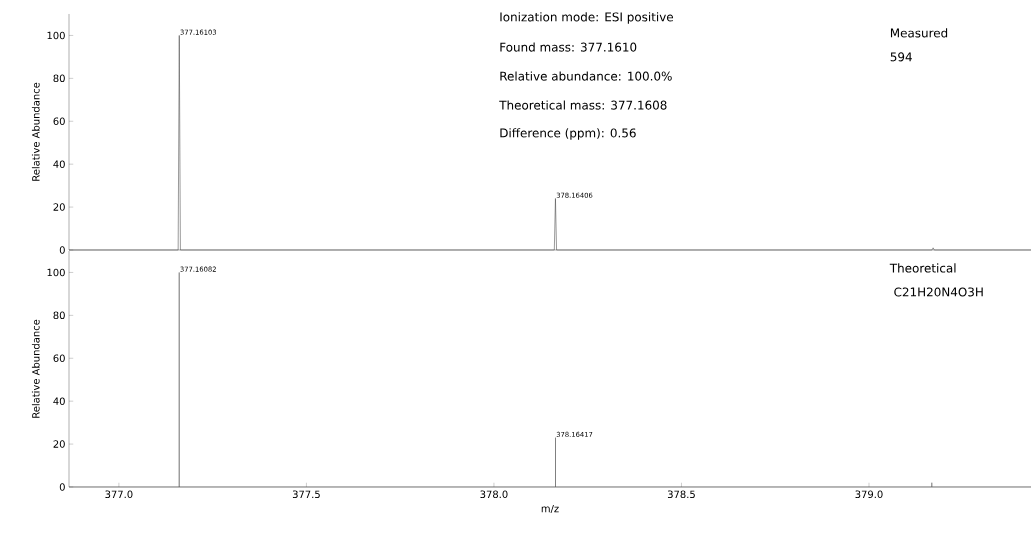 This screenshot has height=536, width=1031. What do you see at coordinates (901, 57) in the screenshot?
I see `annotation: 594` at bounding box center [901, 57].